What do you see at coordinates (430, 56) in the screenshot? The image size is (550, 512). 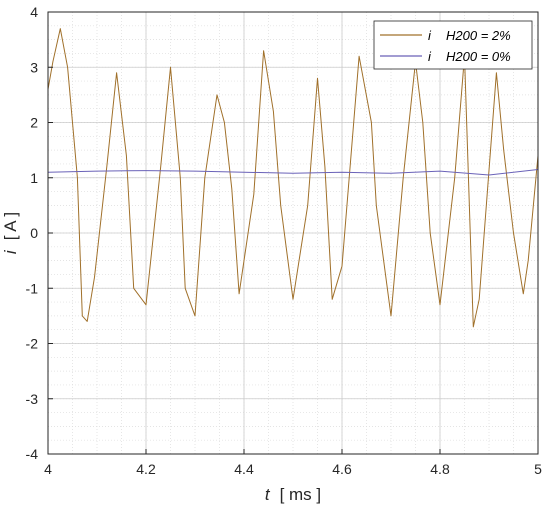 I see `legend-var-h200-0: i` at bounding box center [430, 56].